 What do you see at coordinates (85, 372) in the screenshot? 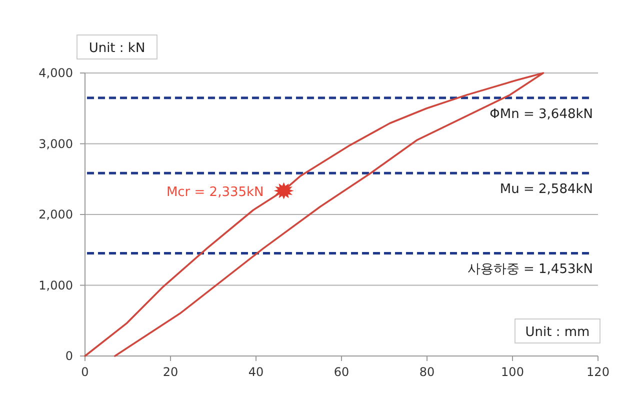
I see `x-tick-label: 0` at bounding box center [85, 372].